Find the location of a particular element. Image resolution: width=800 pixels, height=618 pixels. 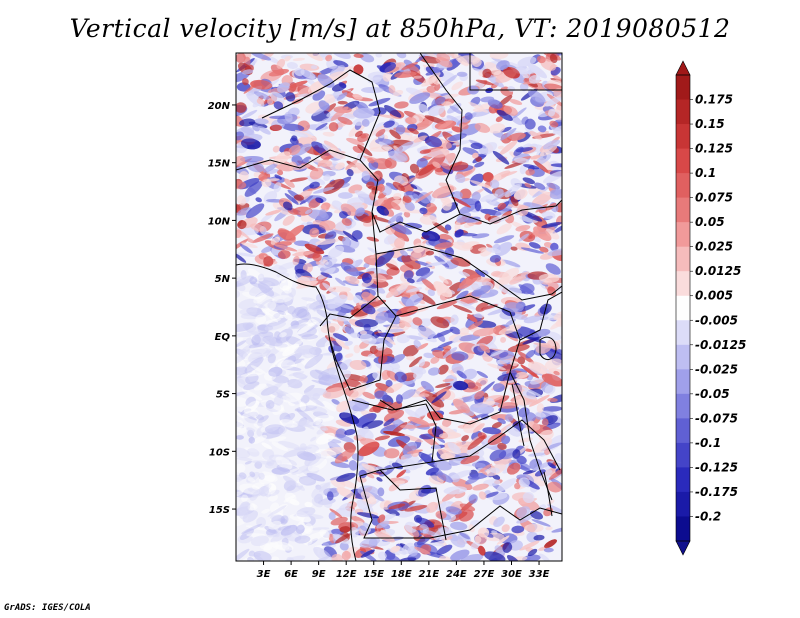

colorbar-bottom-arrow is located at coordinates (683, 548).